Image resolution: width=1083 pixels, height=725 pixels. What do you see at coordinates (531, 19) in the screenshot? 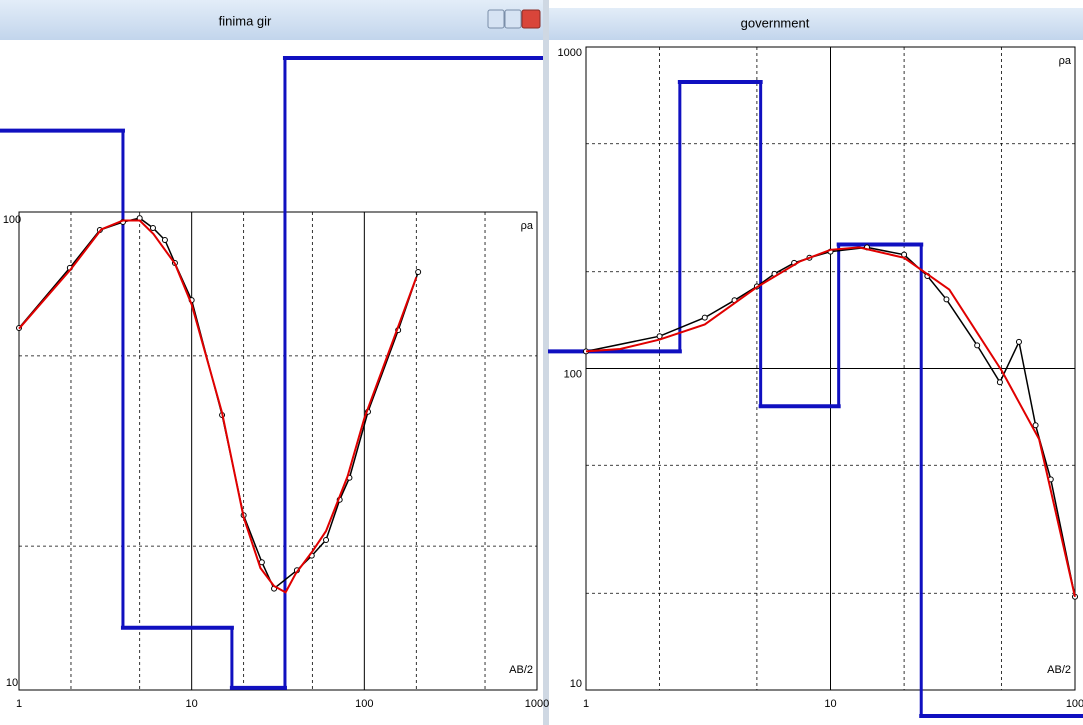
I see `close-button` at bounding box center [531, 19].